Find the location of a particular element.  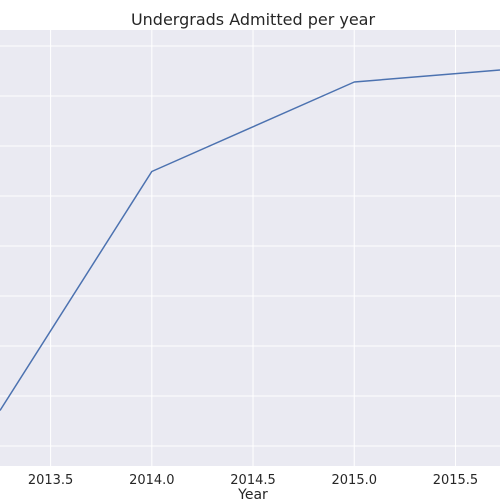

x-tick-labels: 2013.5 2014.0 2014.5 2015.0 2015.5 is located at coordinates (253, 480).